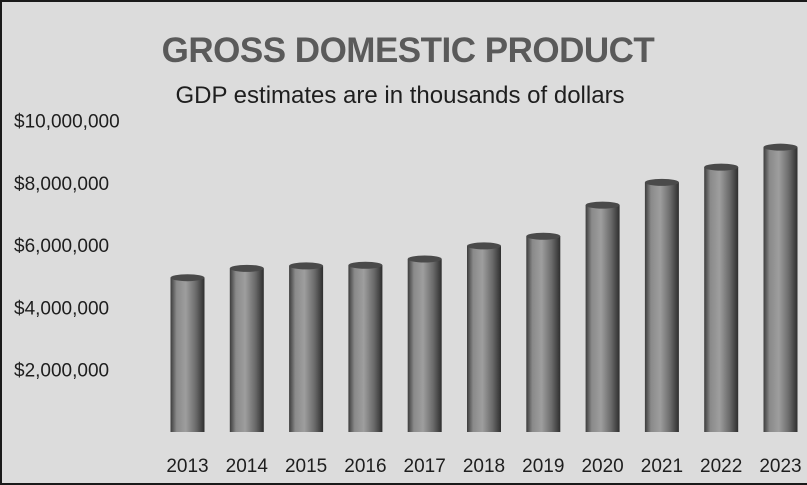  Describe the element at coordinates (187, 466) in the screenshot. I see `x-tick-label: 2013` at that location.